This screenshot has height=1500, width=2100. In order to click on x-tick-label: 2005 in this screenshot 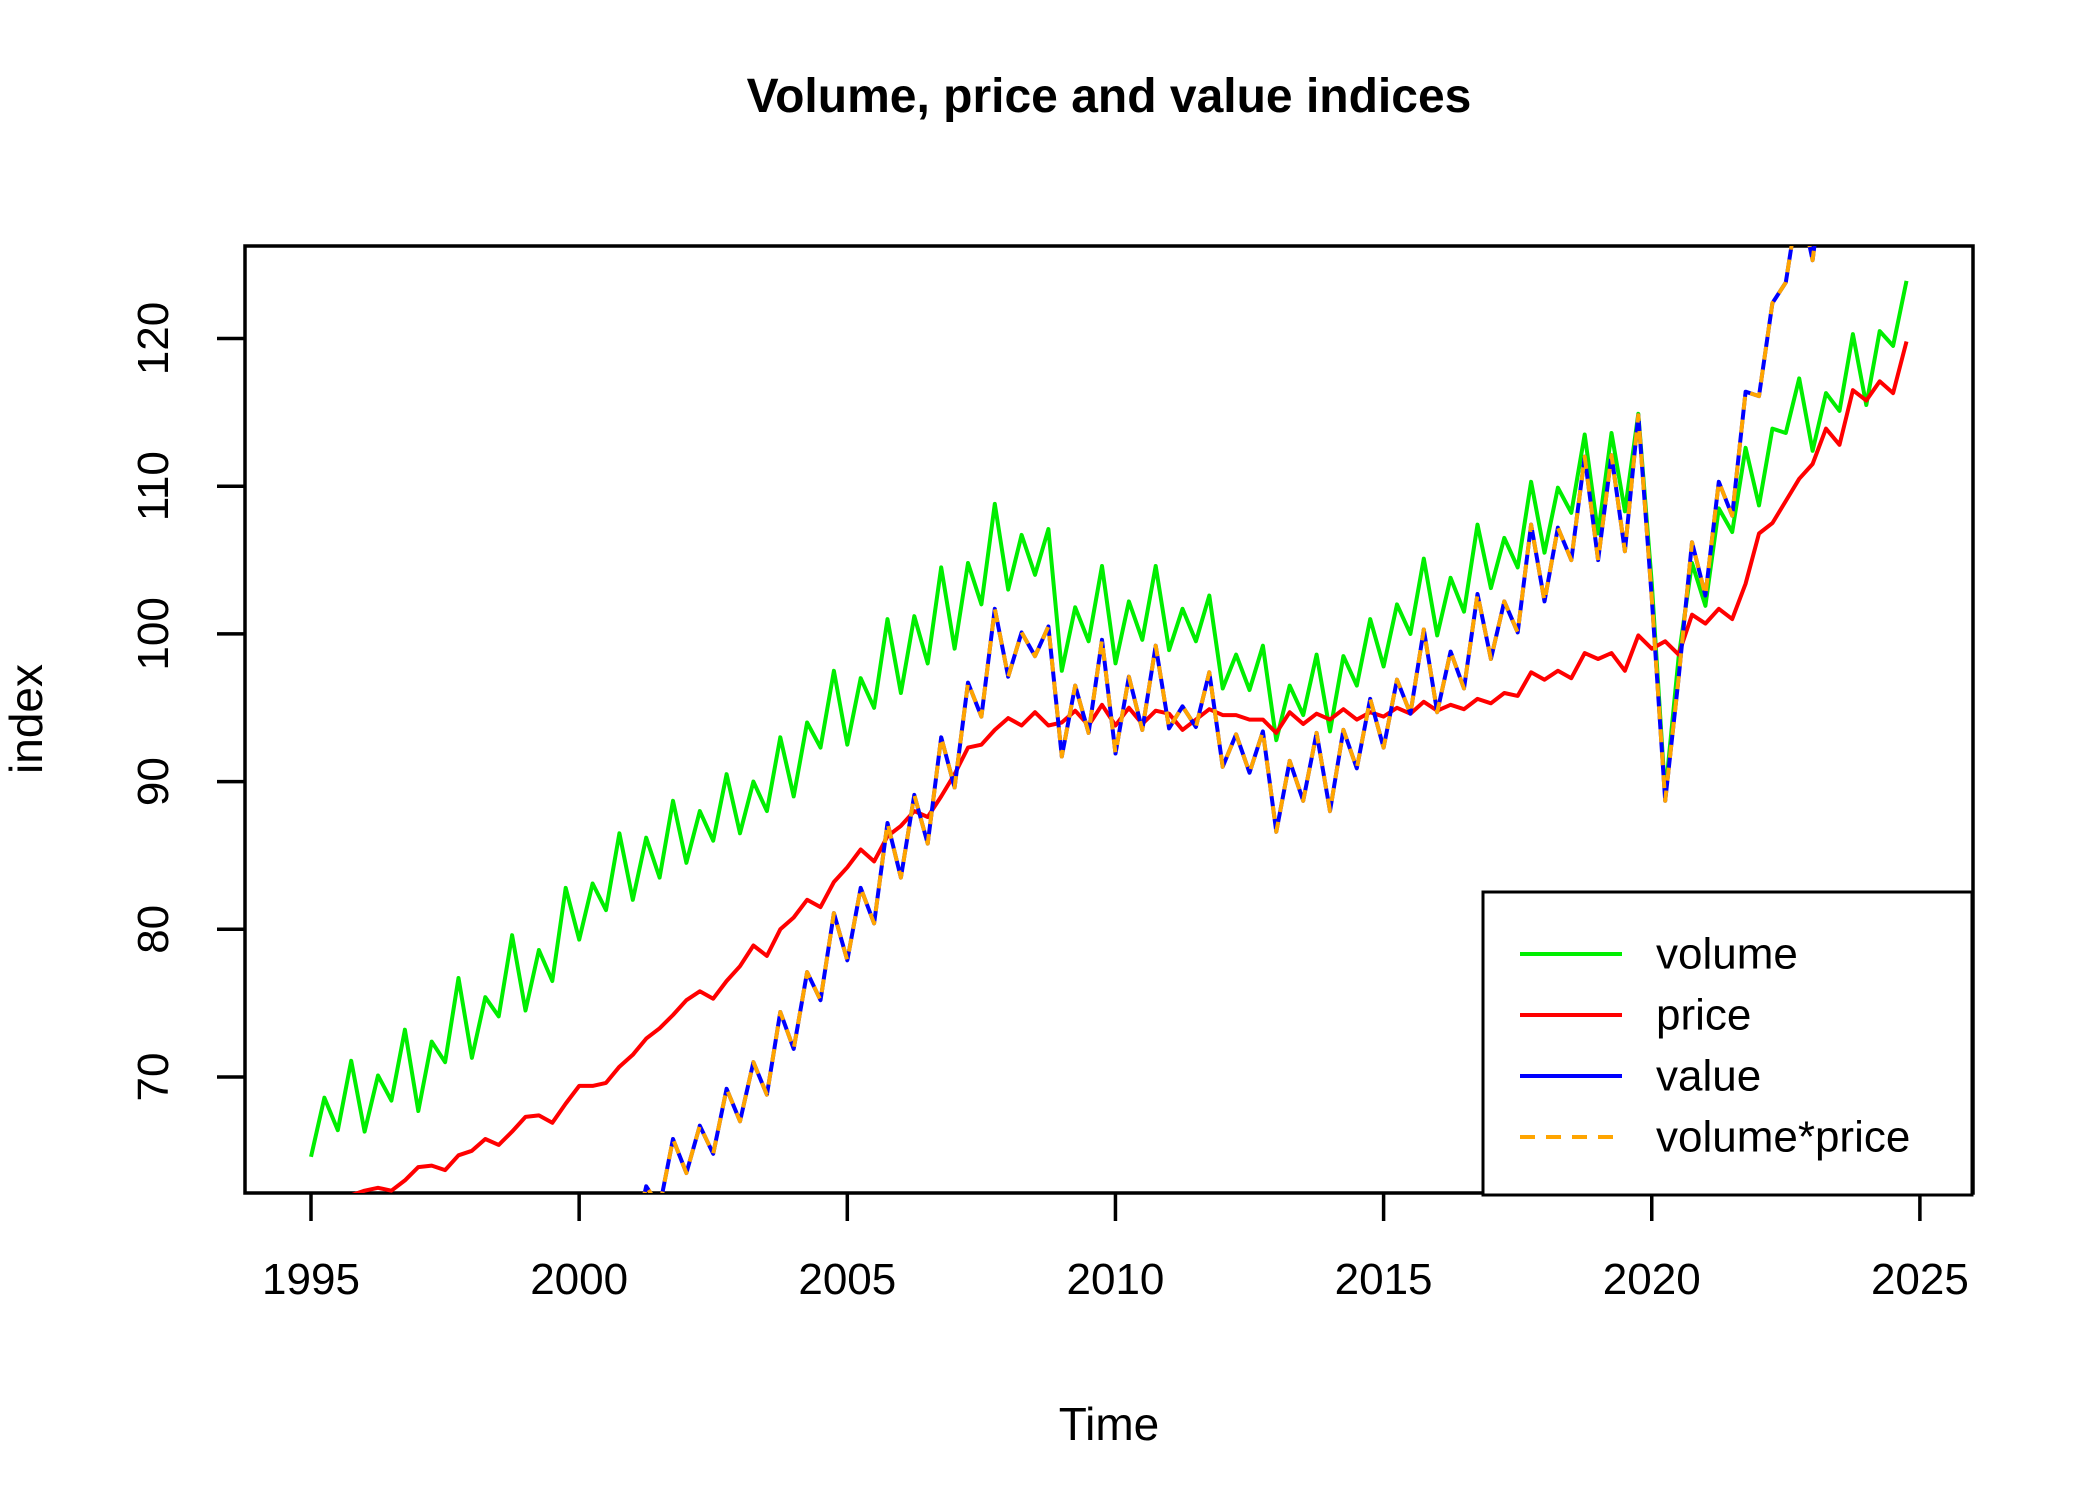, I will do `click(847, 1279)`.